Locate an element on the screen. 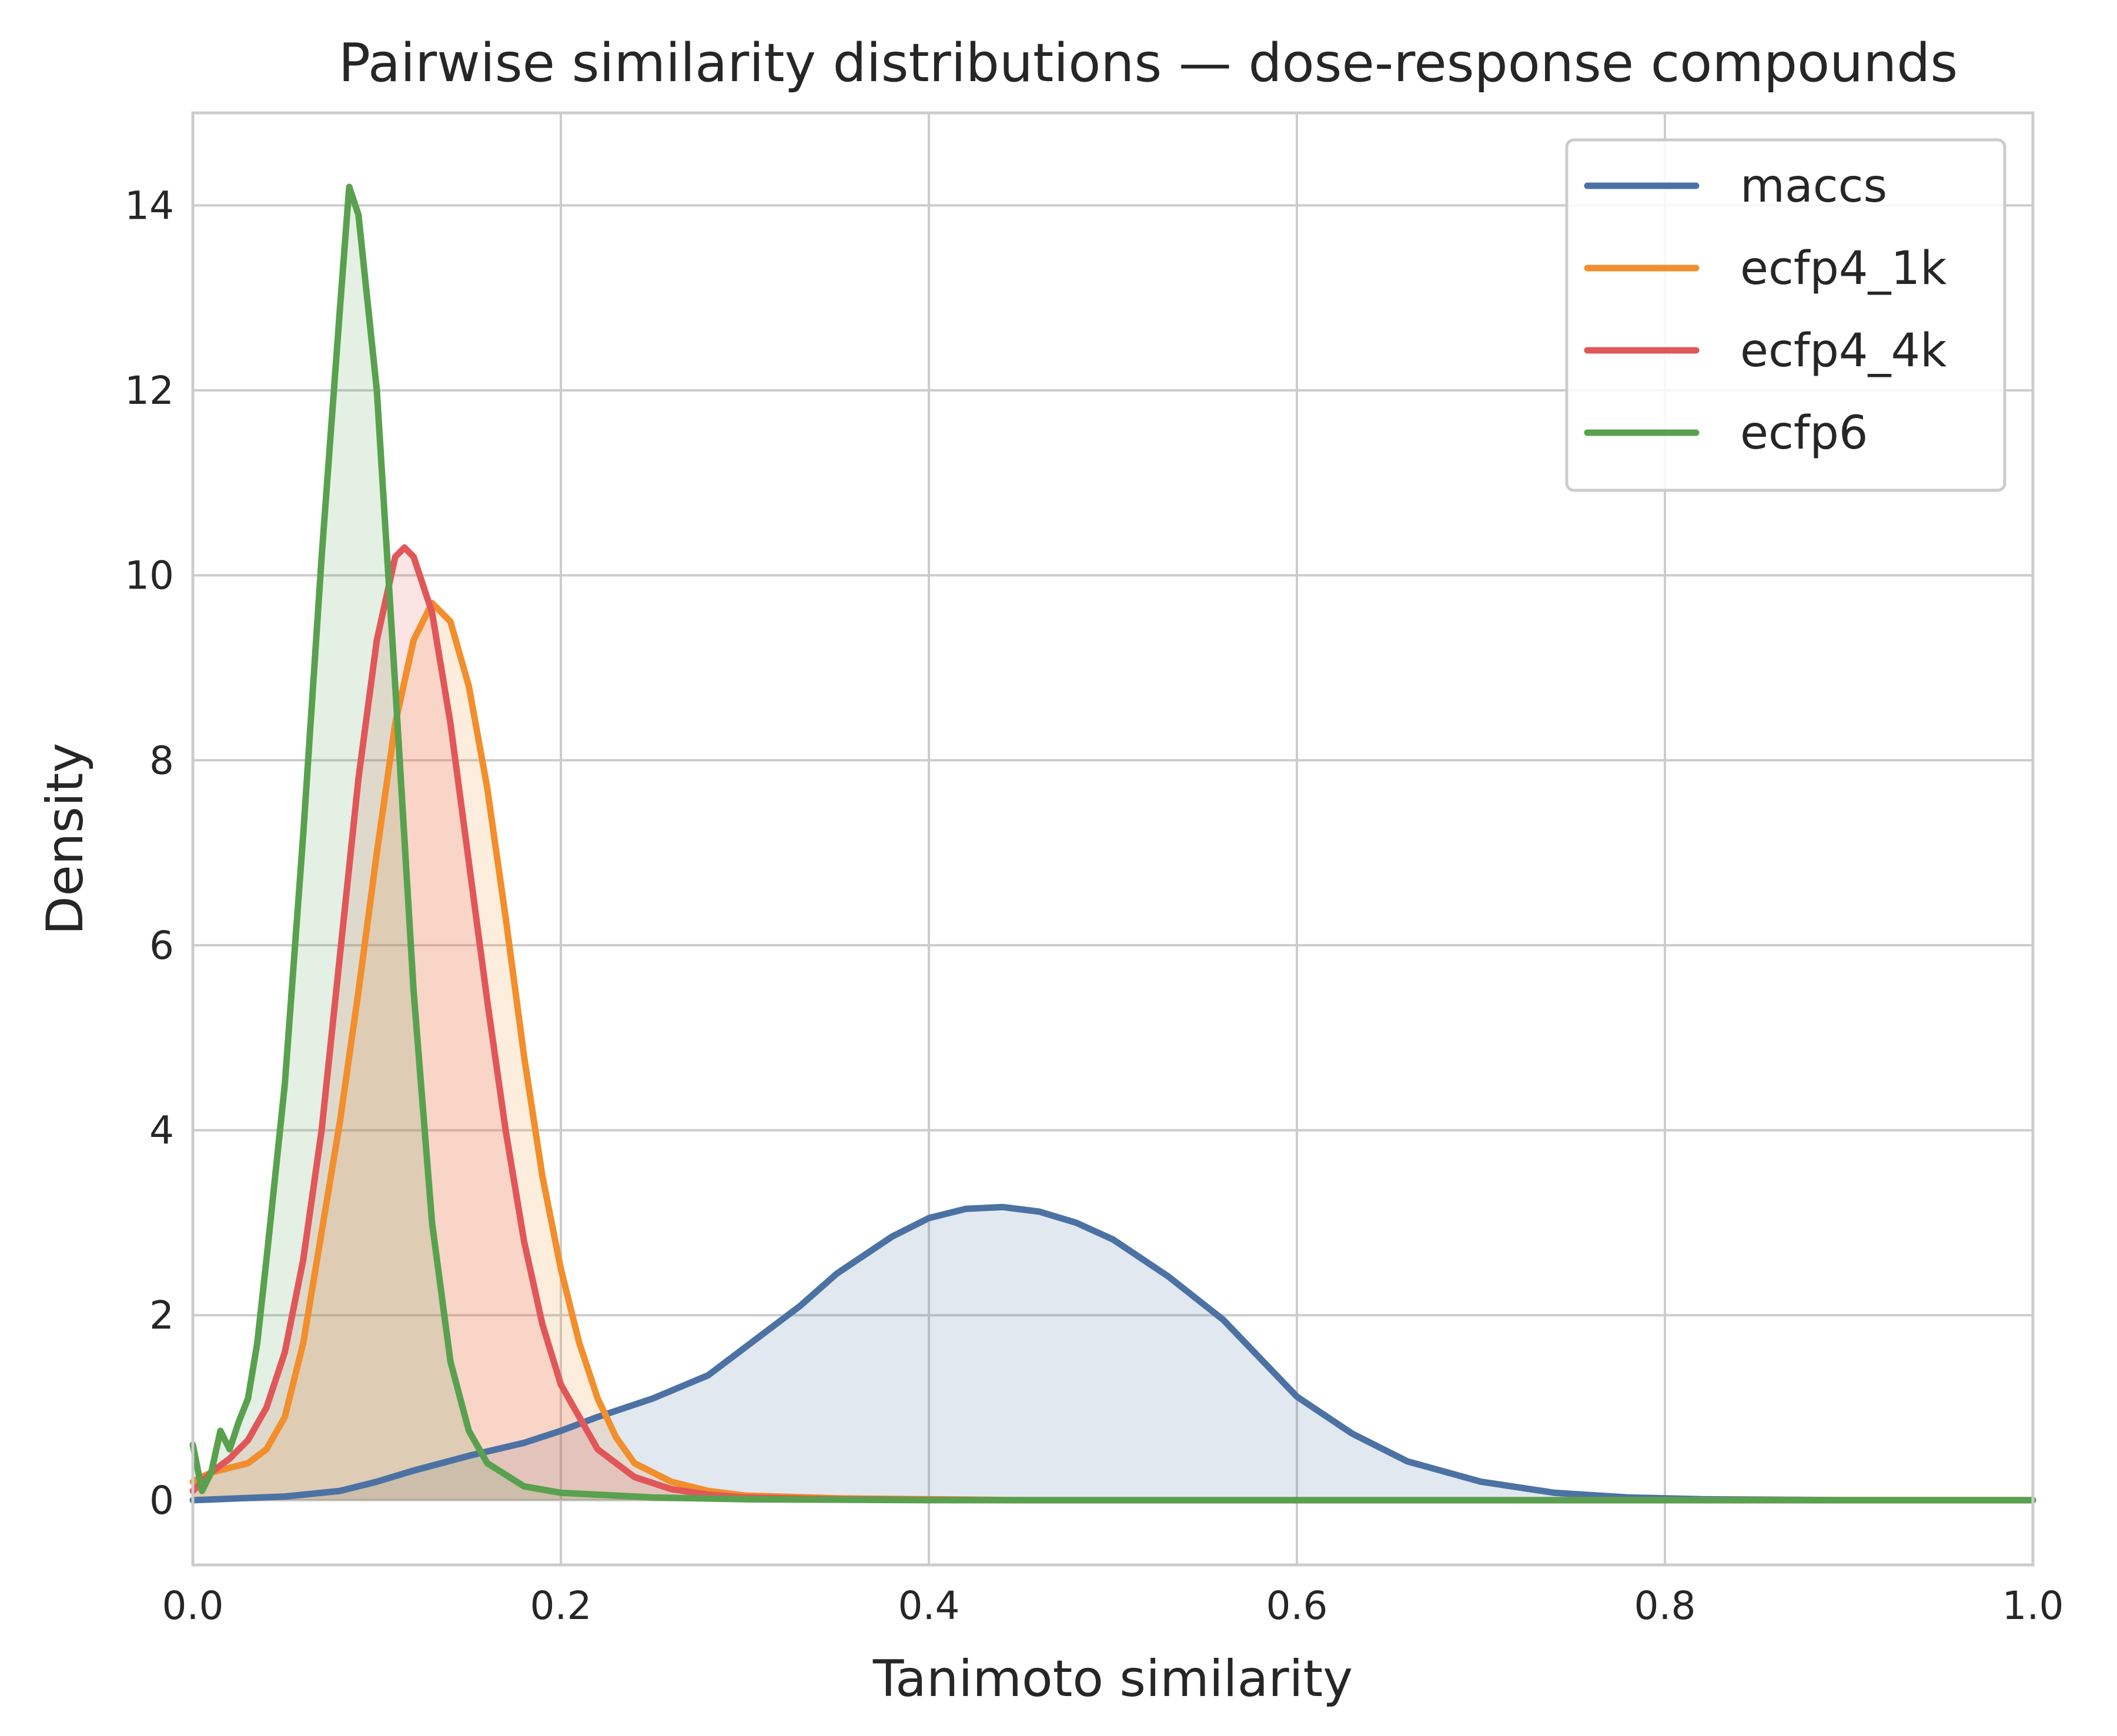 This screenshot has width=2117, height=1736. y-tick-label: 6 is located at coordinates (161, 945).